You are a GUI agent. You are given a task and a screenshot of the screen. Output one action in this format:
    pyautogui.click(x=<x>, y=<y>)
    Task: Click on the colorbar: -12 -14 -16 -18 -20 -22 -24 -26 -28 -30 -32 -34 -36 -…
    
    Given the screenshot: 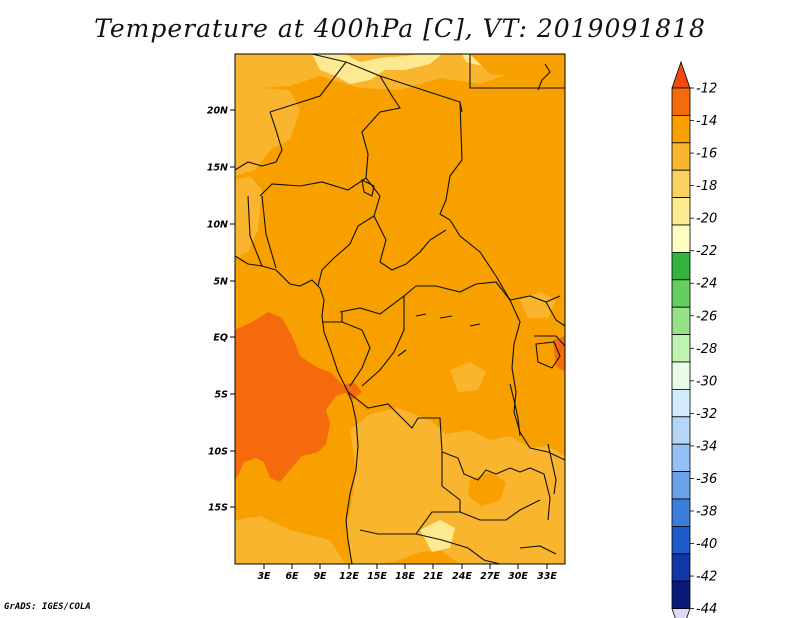 What is the action you would take?
    pyautogui.click(x=694, y=339)
    